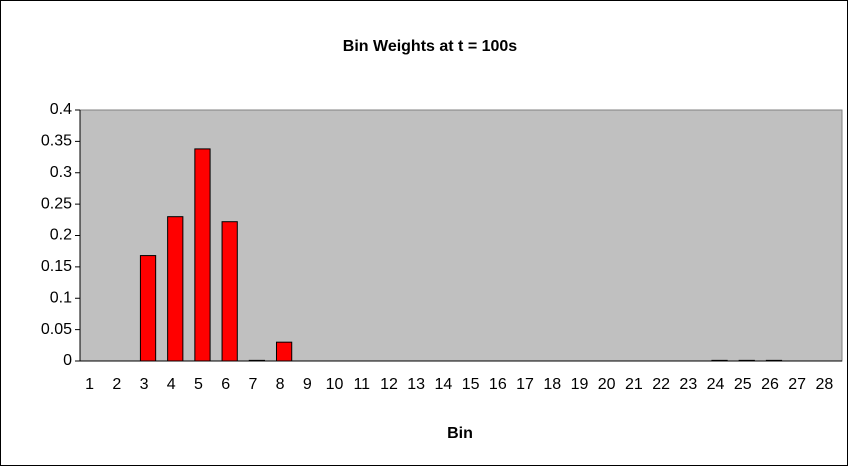 This screenshot has height=467, width=849. I want to click on x-tick-label: 21, so click(634, 384).